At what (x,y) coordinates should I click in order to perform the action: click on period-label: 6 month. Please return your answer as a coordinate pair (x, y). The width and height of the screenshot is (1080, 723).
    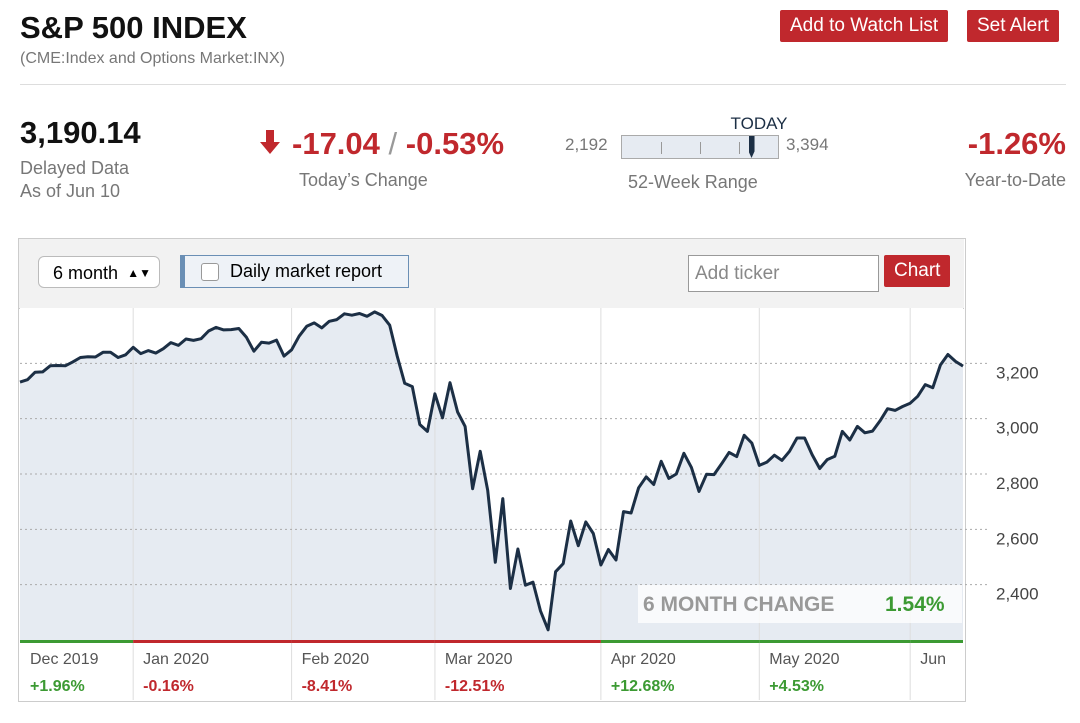
    Looking at the image, I should click on (86, 273).